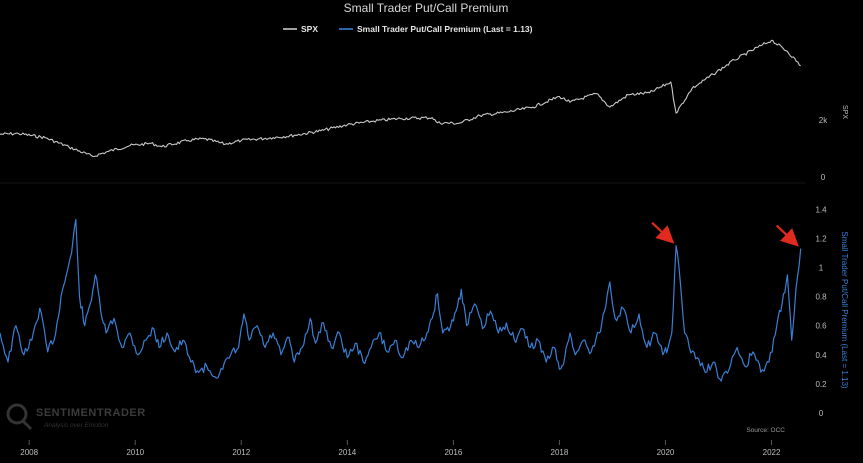 The height and width of the screenshot is (463, 863). I want to click on chart-title: Small Trader Put/Call Premium, so click(426, 8).